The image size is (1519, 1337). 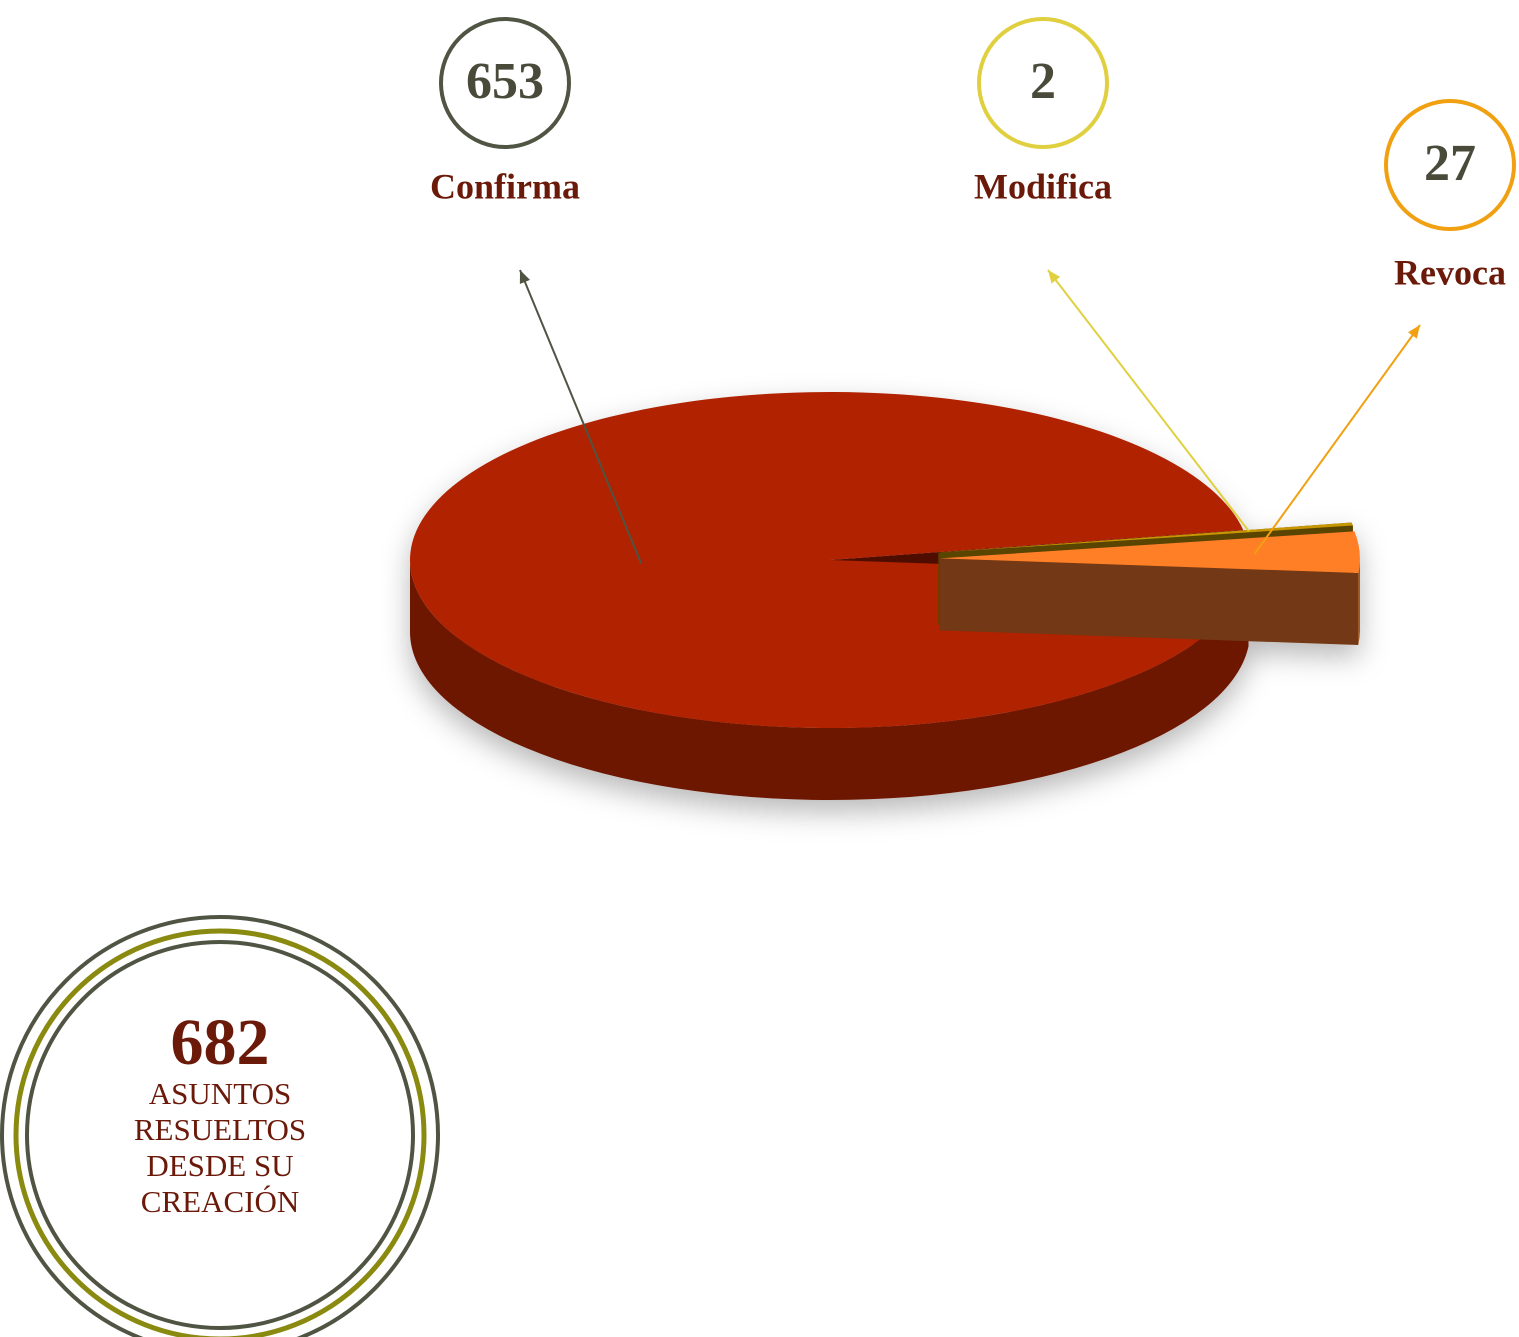 I want to click on total-ring-inner, so click(x=220, y=1135).